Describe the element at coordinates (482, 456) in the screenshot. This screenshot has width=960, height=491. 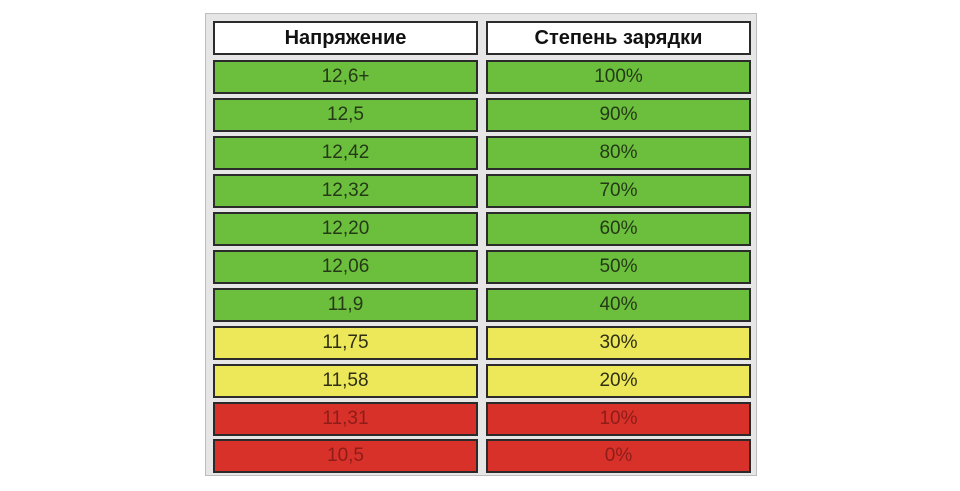
I see `table-row: 10,5 0%` at that location.